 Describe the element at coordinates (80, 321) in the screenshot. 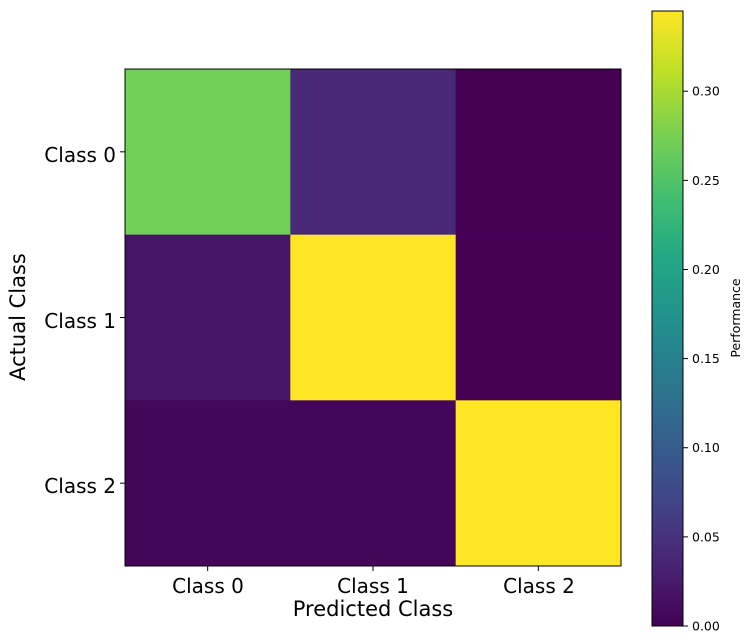

I see `y-tick-label: Class 1` at that location.